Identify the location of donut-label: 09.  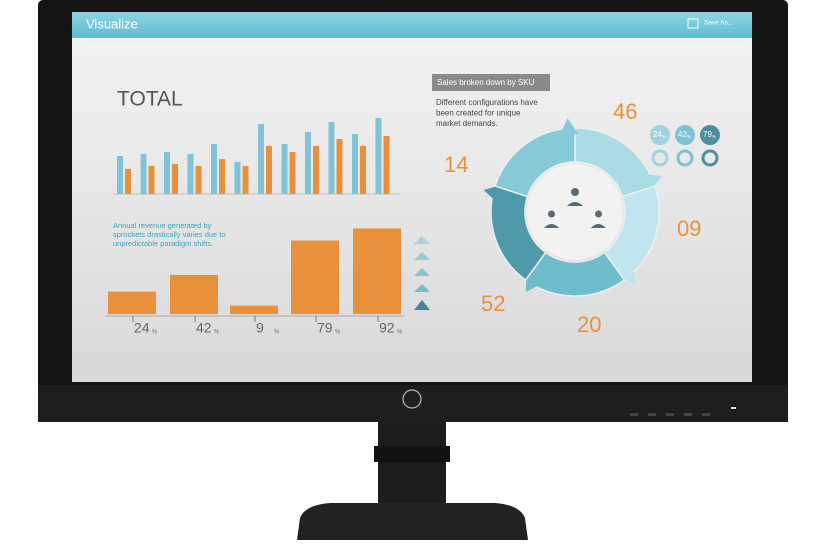
(689, 228).